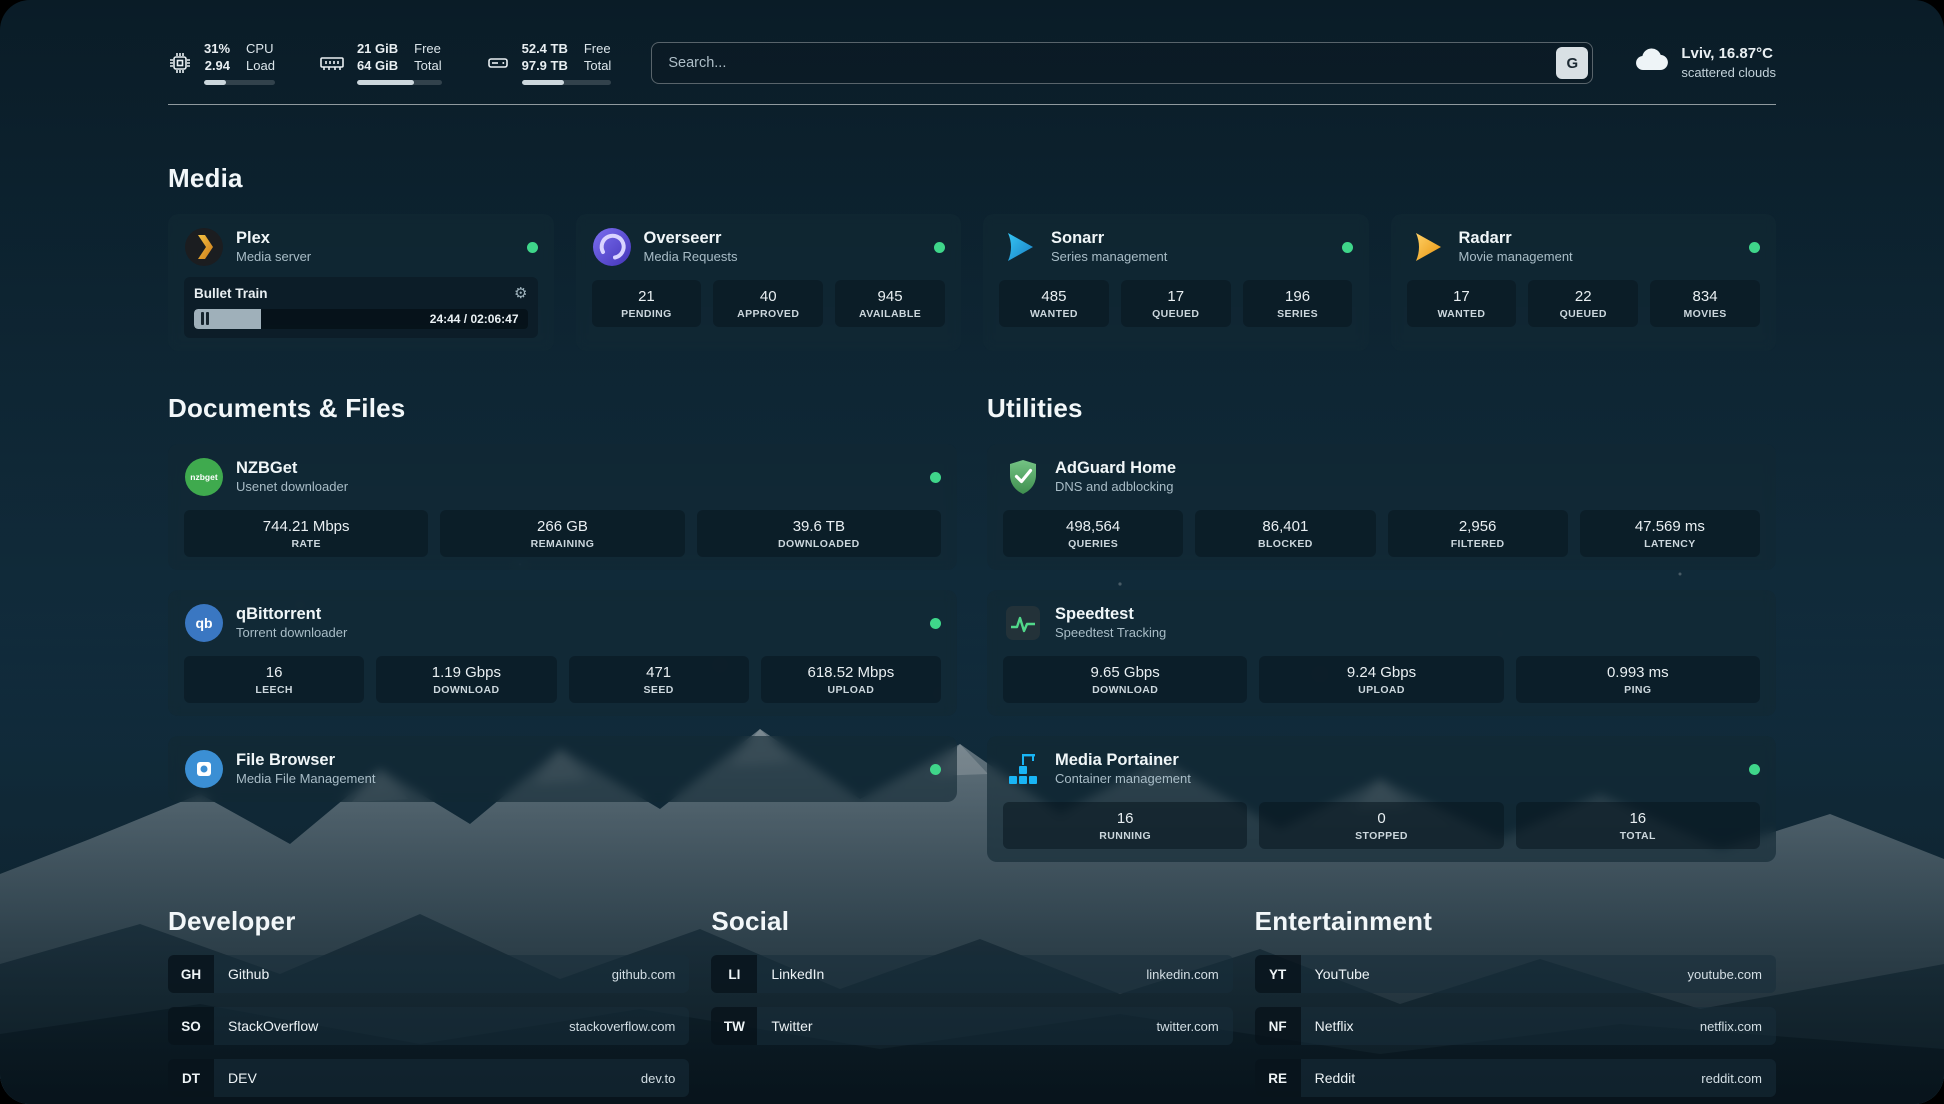  I want to click on stat-value: 21, so click(646, 296).